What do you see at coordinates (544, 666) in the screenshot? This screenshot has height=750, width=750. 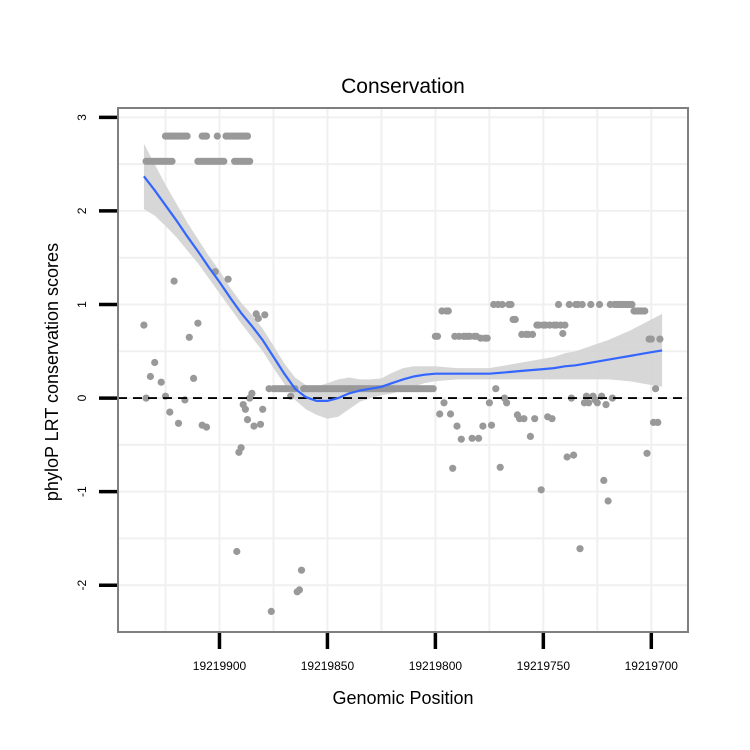 I see `x-tick-label: 19219750` at bounding box center [544, 666].